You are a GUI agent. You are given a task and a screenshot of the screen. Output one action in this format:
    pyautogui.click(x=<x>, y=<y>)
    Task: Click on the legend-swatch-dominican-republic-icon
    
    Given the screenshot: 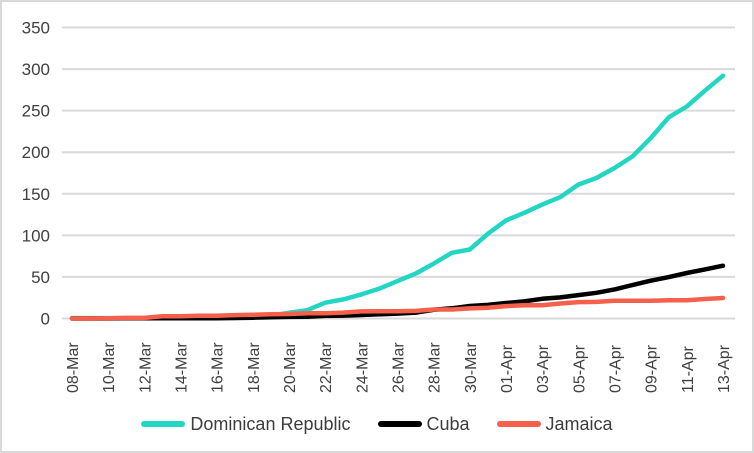 What is the action you would take?
    pyautogui.click(x=163, y=424)
    